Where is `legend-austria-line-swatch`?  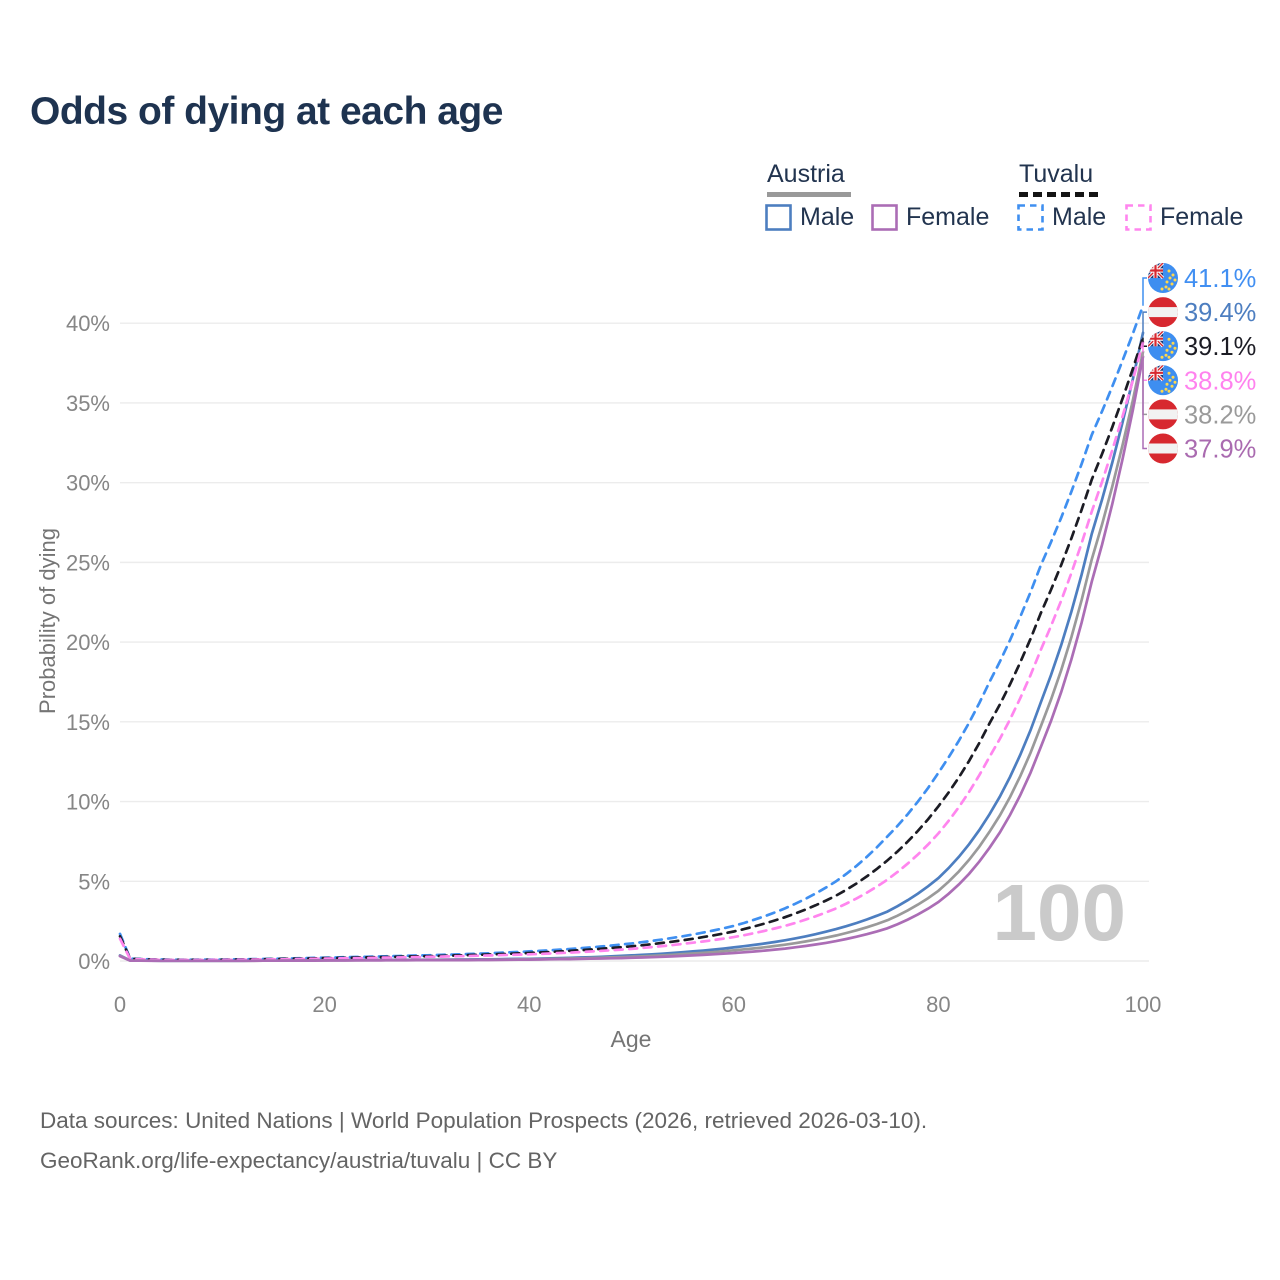
legend-austria-line-swatch is located at coordinates (809, 194).